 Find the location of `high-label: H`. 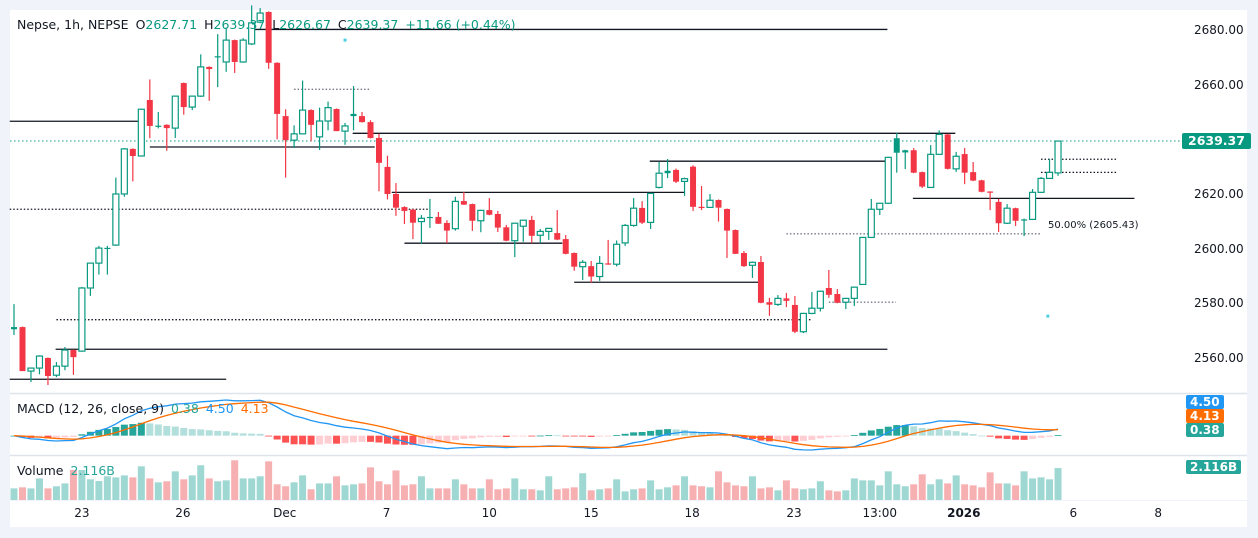

high-label: H is located at coordinates (209, 24).